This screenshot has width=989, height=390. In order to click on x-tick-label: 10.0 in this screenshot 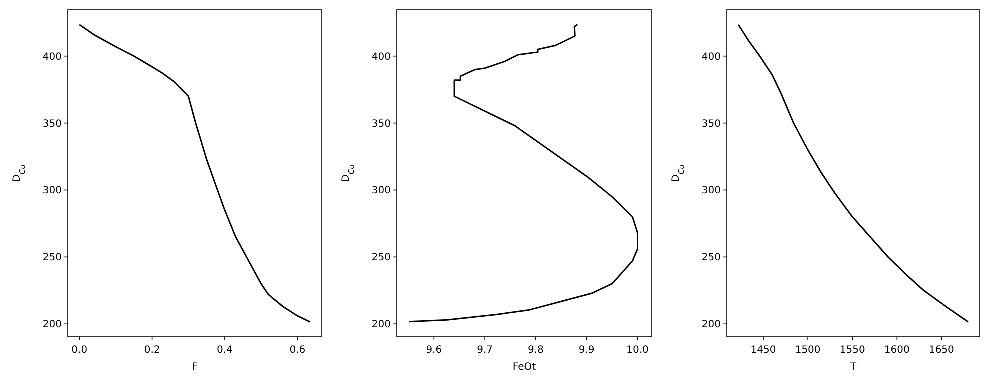, I will do `click(637, 350)`.